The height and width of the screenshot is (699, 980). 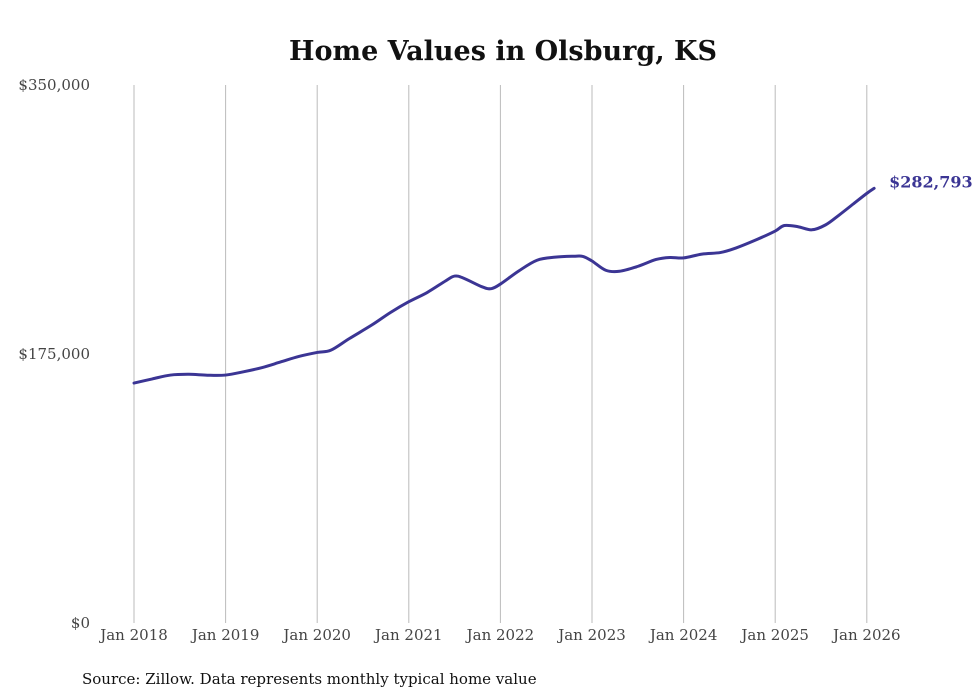 What do you see at coordinates (80, 623) in the screenshot?
I see `y-tick-label: $0` at bounding box center [80, 623].